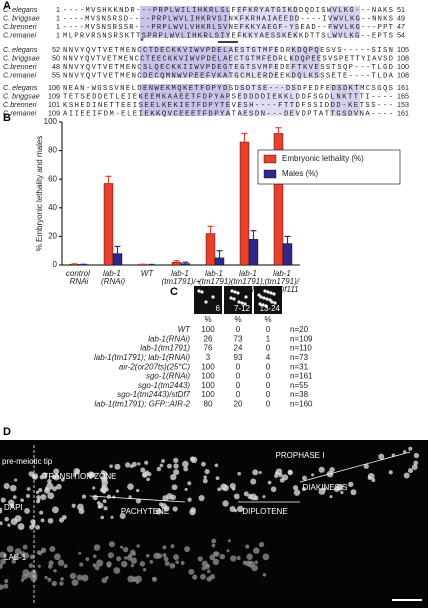  I want to click on x-tick-label: lab-1 (RNAi), so click(113, 277).